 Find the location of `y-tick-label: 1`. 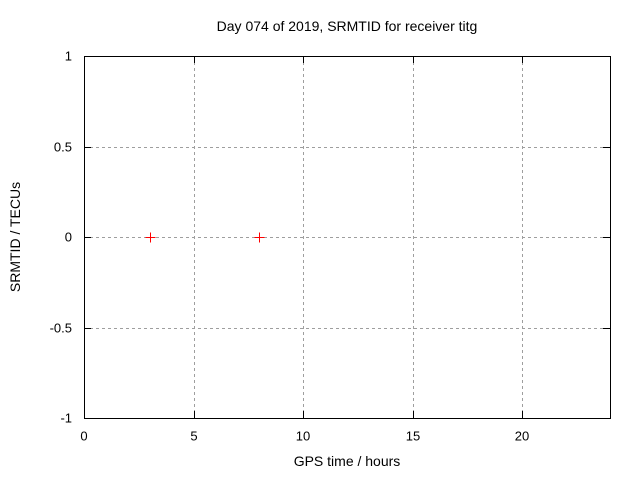

y-tick-label: 1 is located at coordinates (68, 56).